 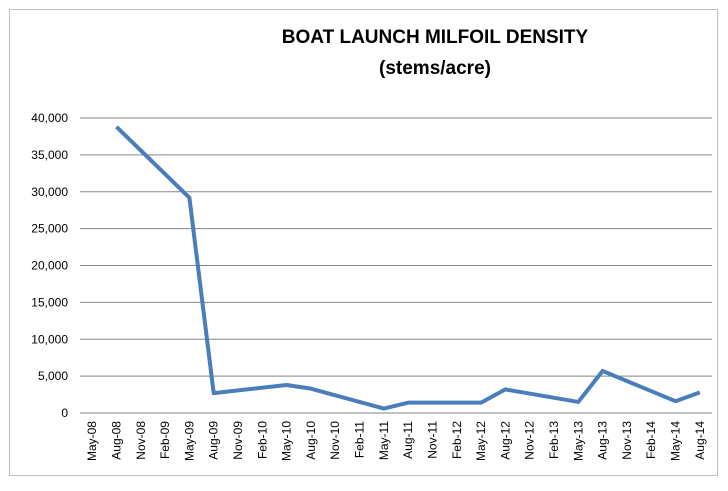 I want to click on x-tick-label: Nov-11, so click(x=432, y=440).